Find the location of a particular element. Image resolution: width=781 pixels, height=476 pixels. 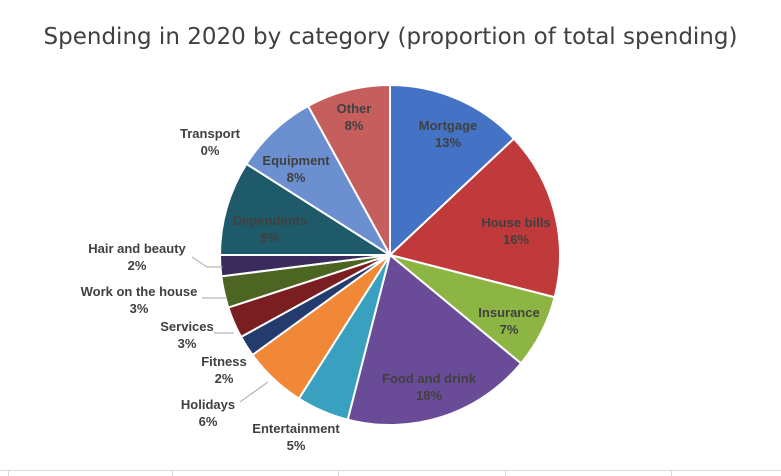

data-label-dependents: Dependents 9% is located at coordinates (270, 229).